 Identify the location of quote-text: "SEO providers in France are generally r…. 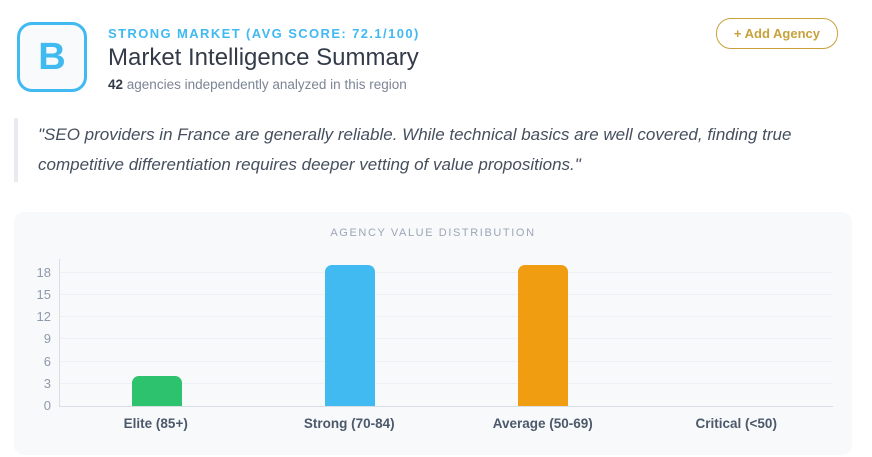
(415, 149).